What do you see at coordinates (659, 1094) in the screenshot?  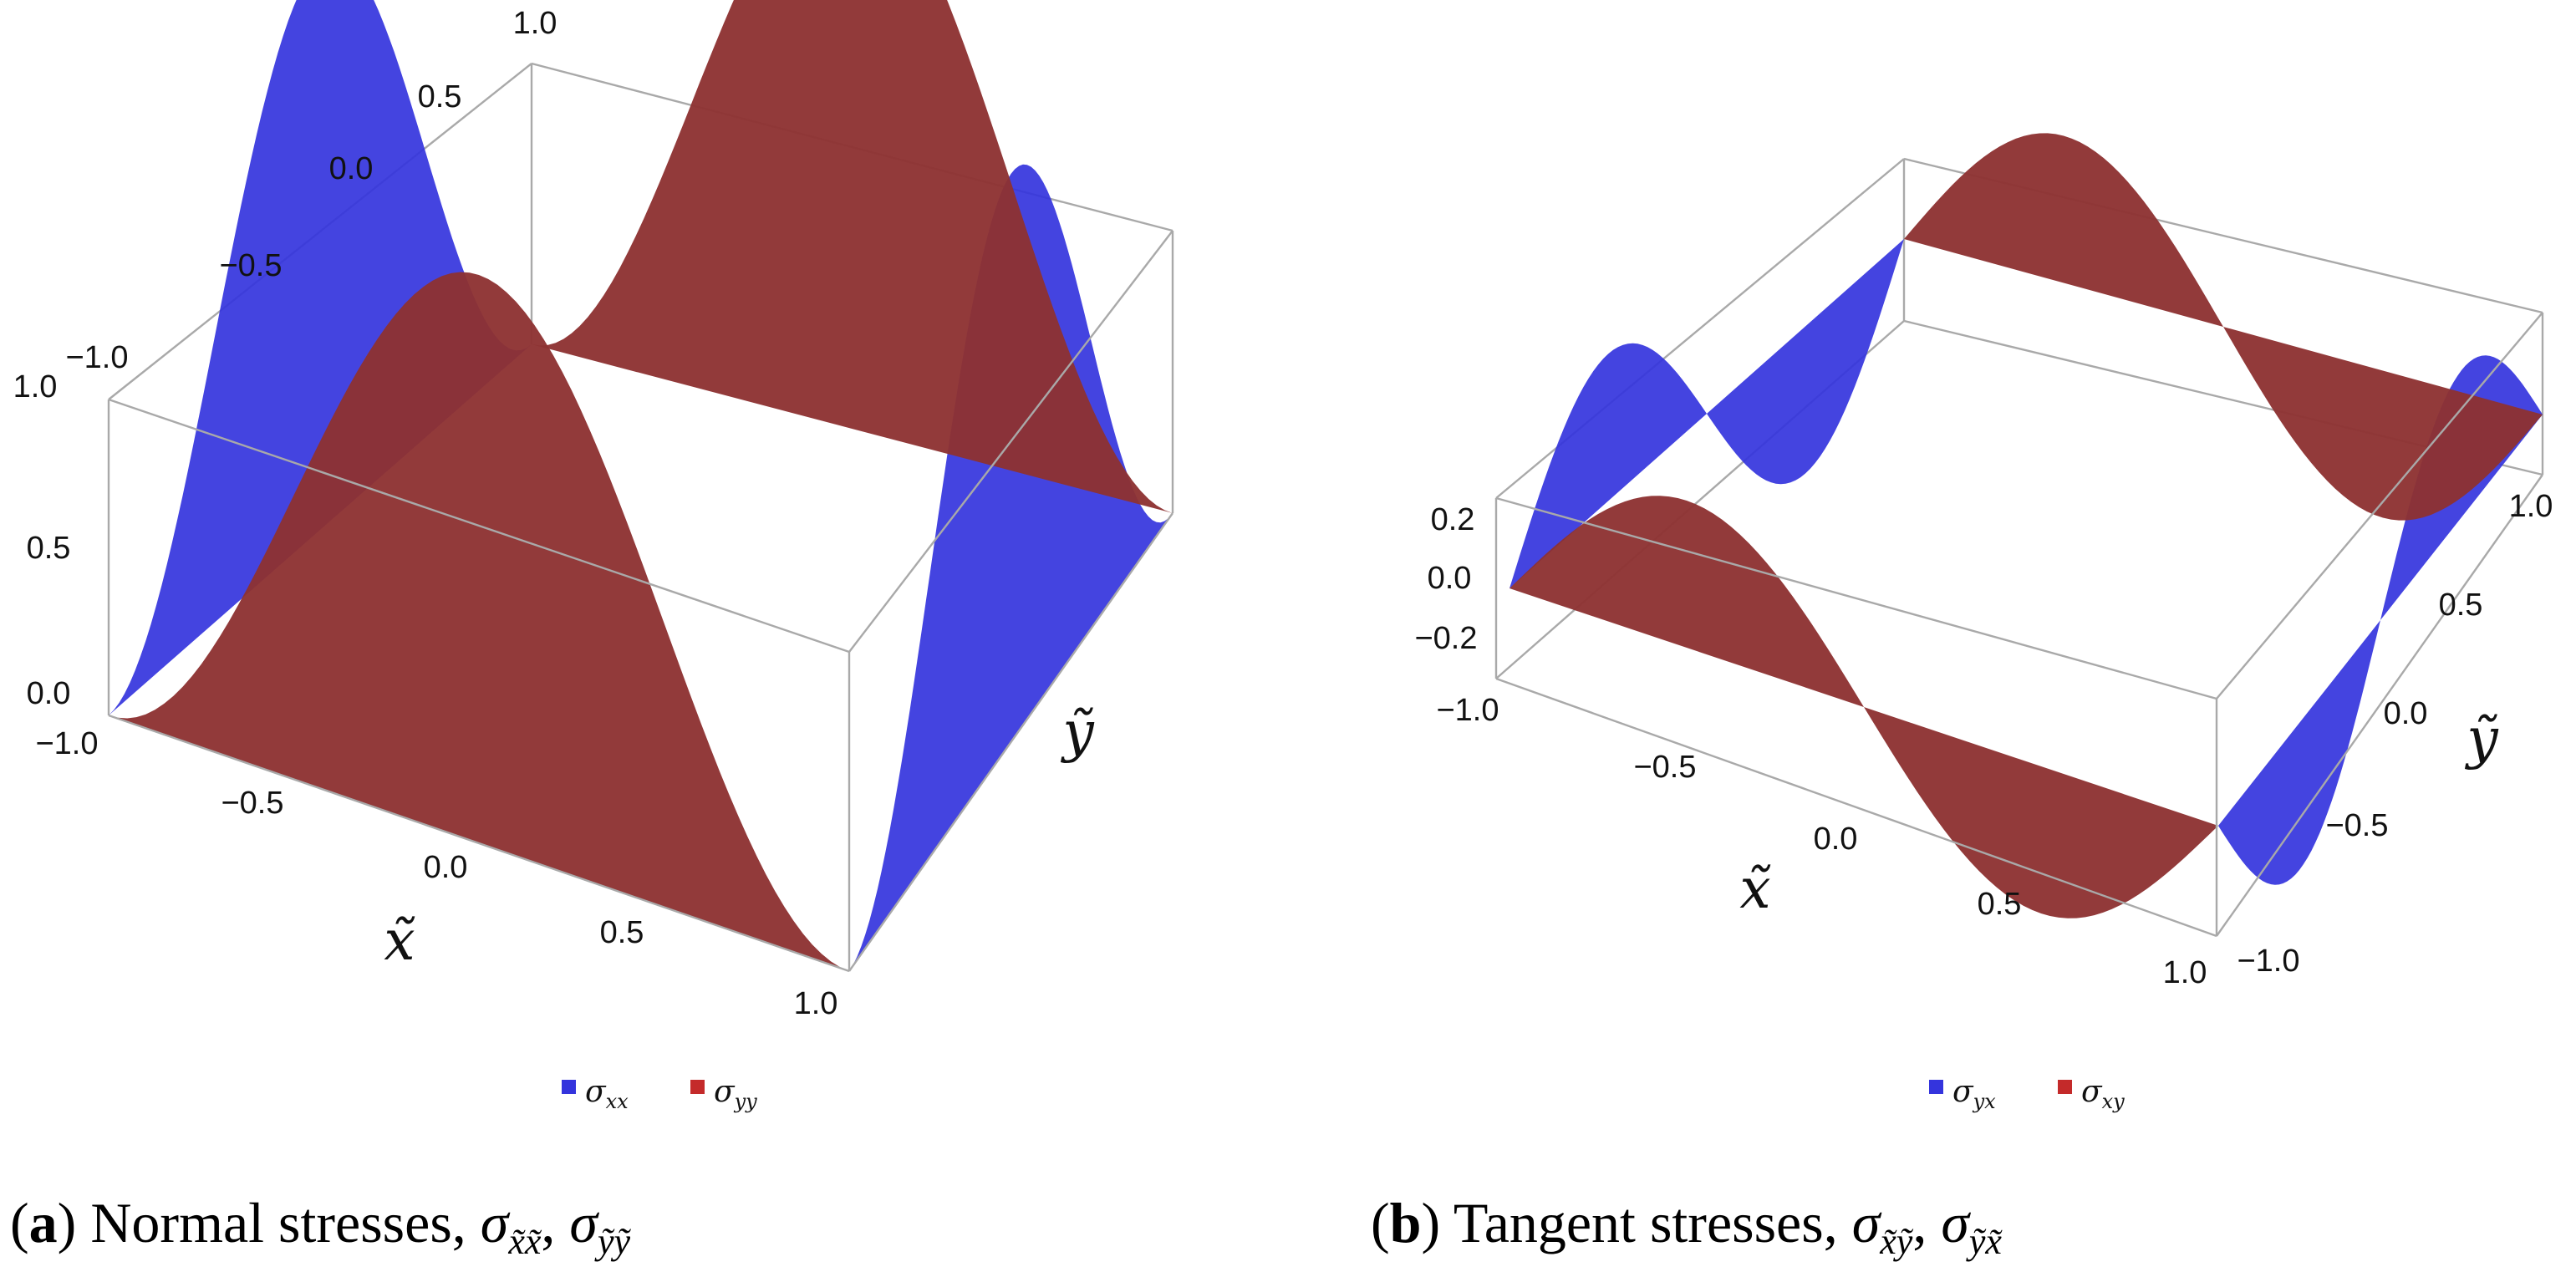 I see `legend: σxx σyy` at bounding box center [659, 1094].